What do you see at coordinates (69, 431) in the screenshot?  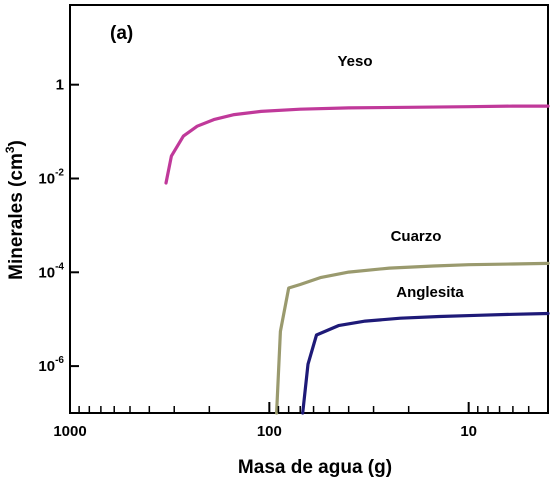 I see `x-tick-label: 1000` at bounding box center [69, 431].